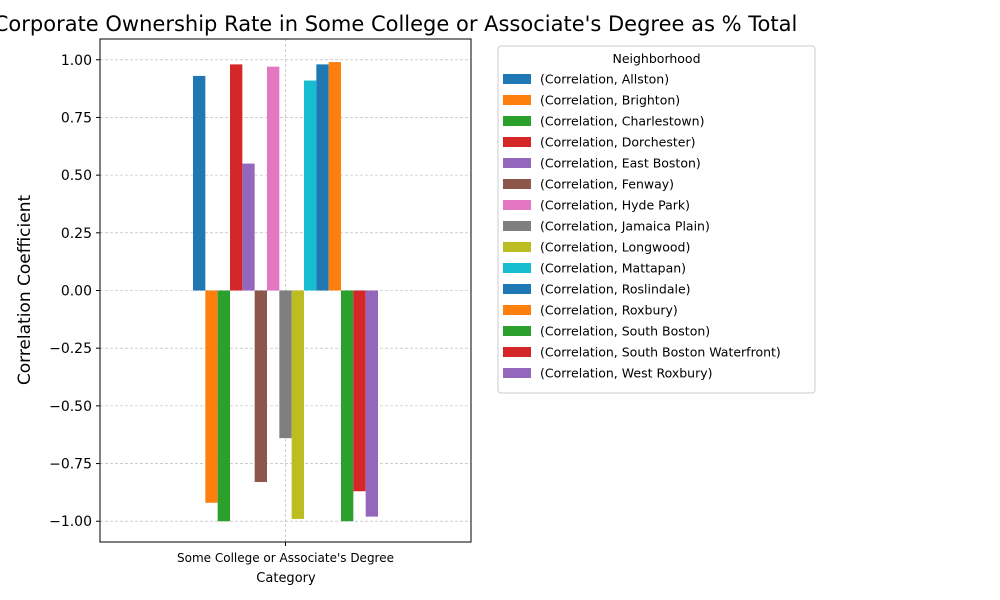  What do you see at coordinates (615, 289) in the screenshot?
I see `legend-entry-label: (Correlation, Roslindale)` at bounding box center [615, 289].